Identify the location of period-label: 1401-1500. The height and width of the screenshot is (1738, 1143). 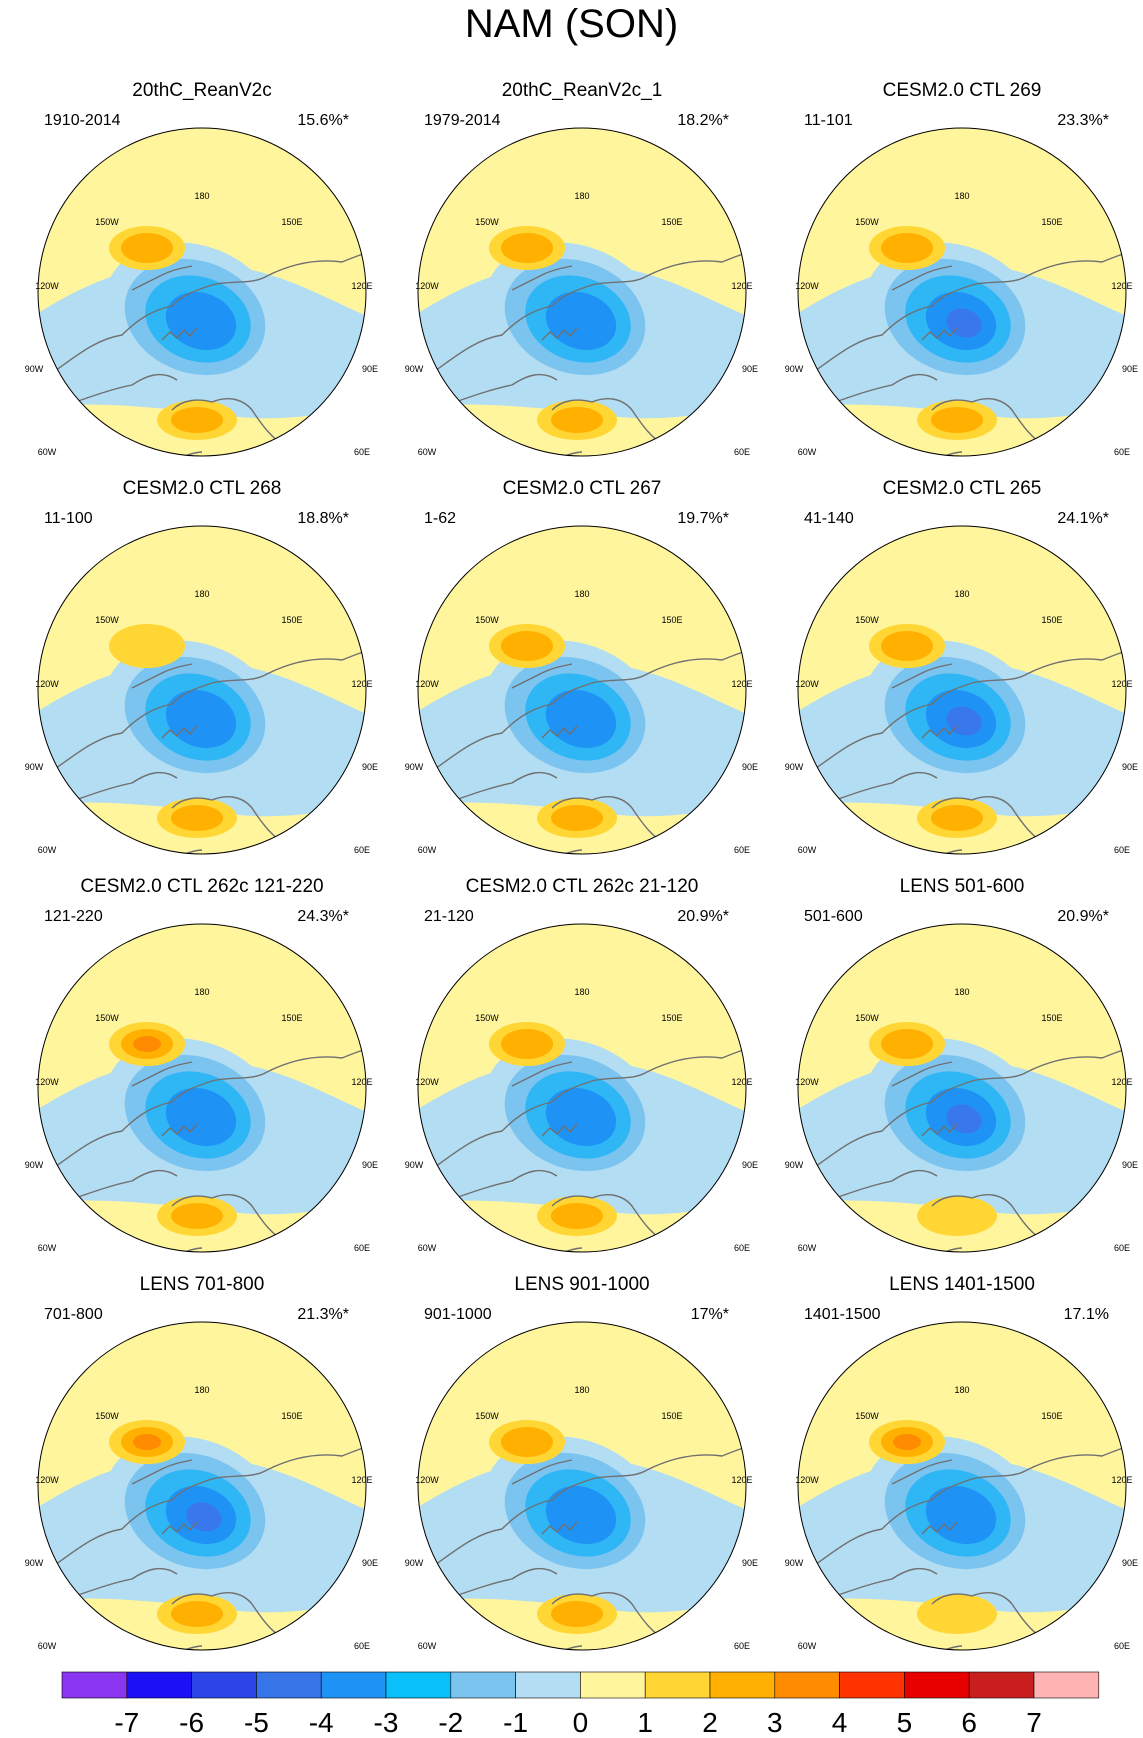
(842, 1314).